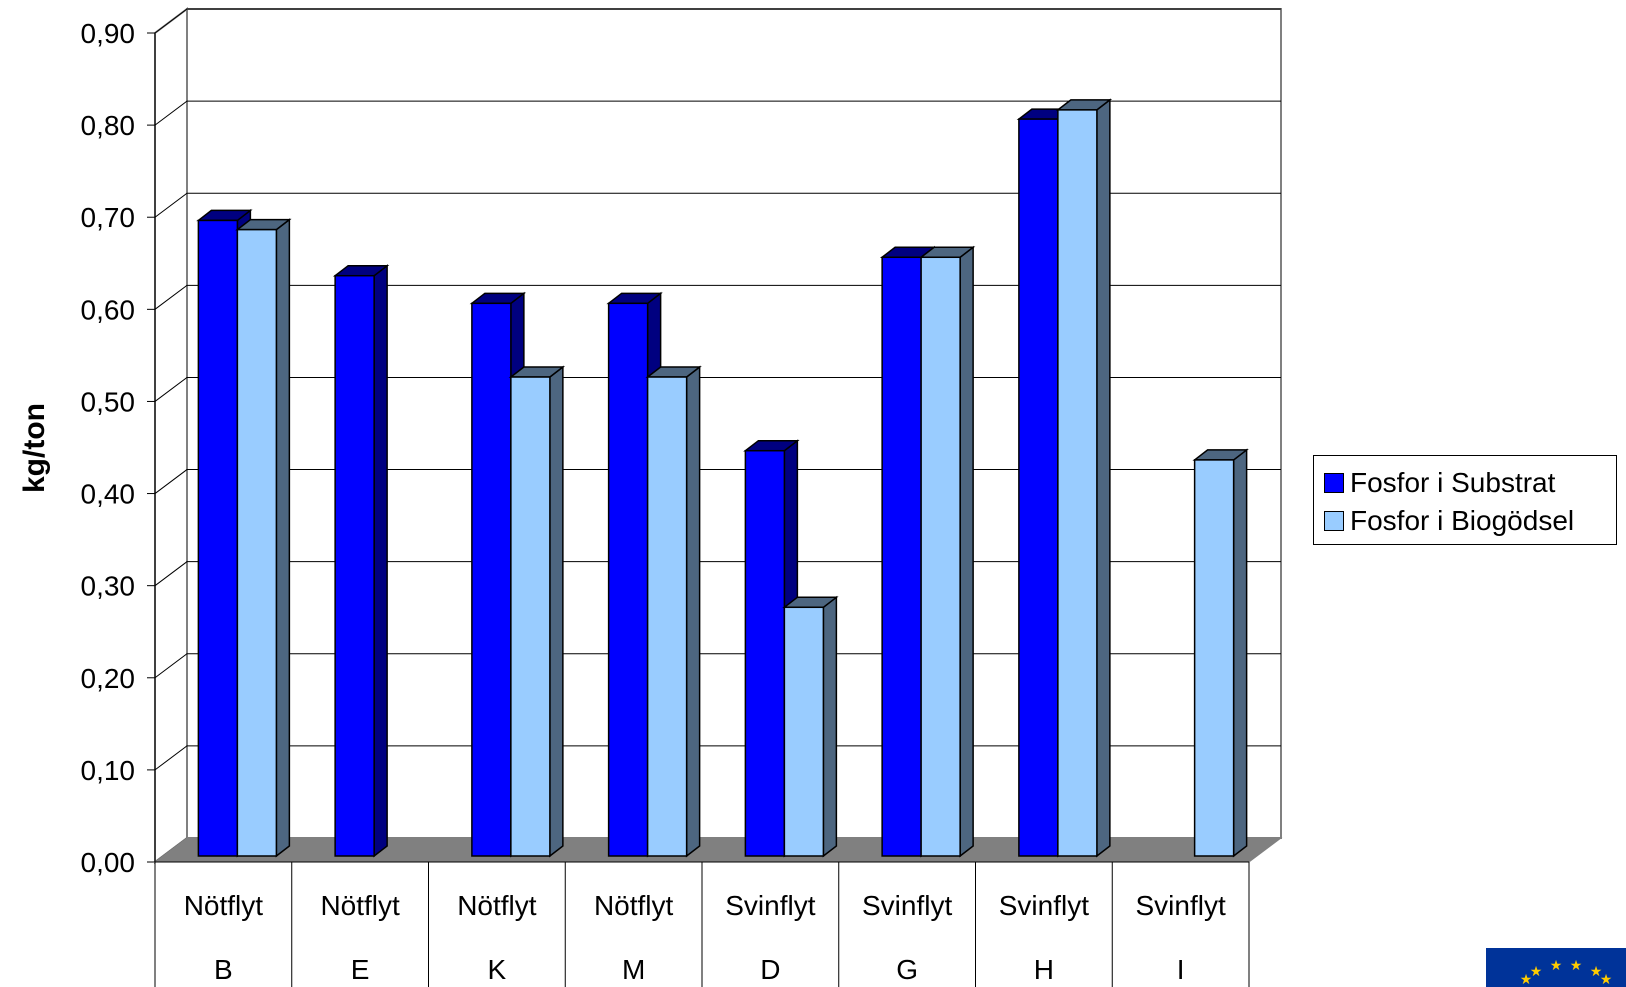  Describe the element at coordinates (34, 448) in the screenshot. I see `y-axis-label: kg/ton` at that location.